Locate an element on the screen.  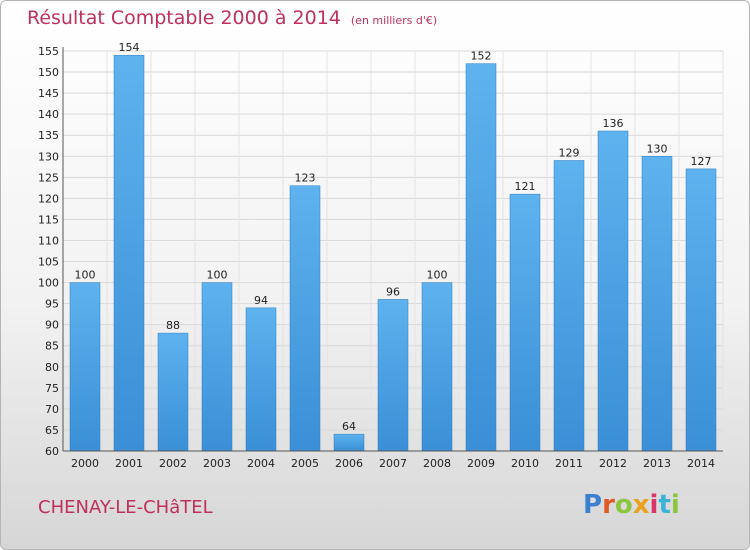
x-tick-label: 2002 is located at coordinates (173, 463).